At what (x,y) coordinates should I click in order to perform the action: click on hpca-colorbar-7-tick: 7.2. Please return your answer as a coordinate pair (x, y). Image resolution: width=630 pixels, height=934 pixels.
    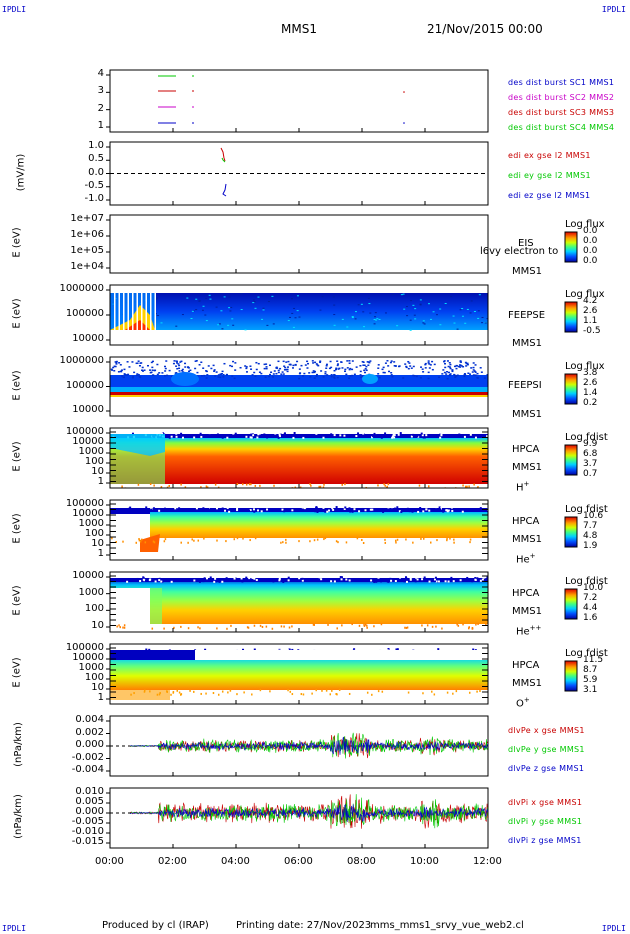
    Looking at the image, I should click on (590, 598).